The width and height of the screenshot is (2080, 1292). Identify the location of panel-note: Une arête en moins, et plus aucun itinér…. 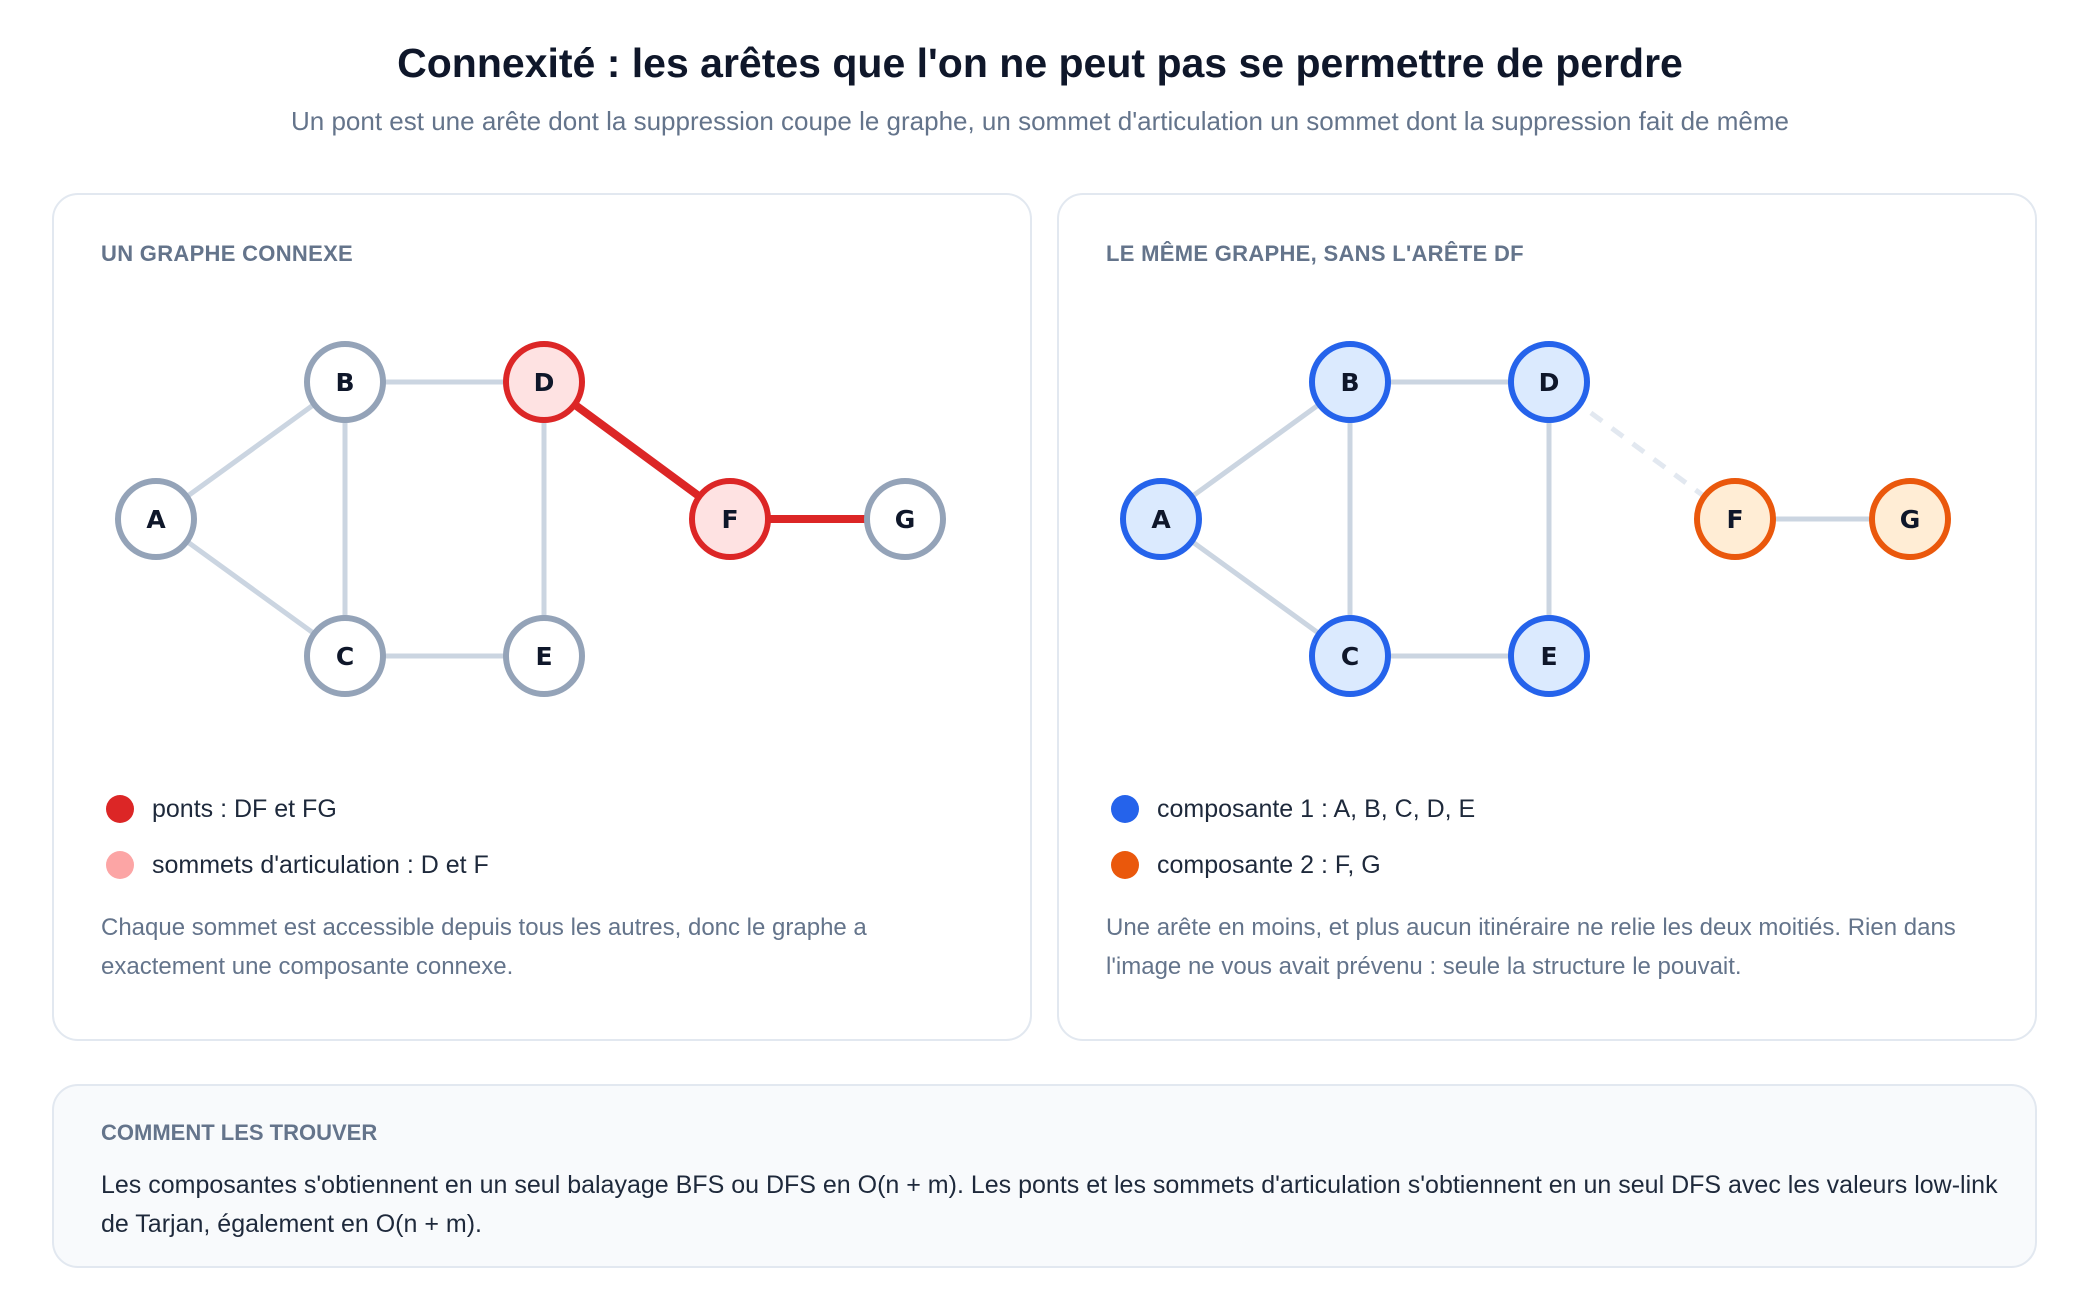
(1531, 947).